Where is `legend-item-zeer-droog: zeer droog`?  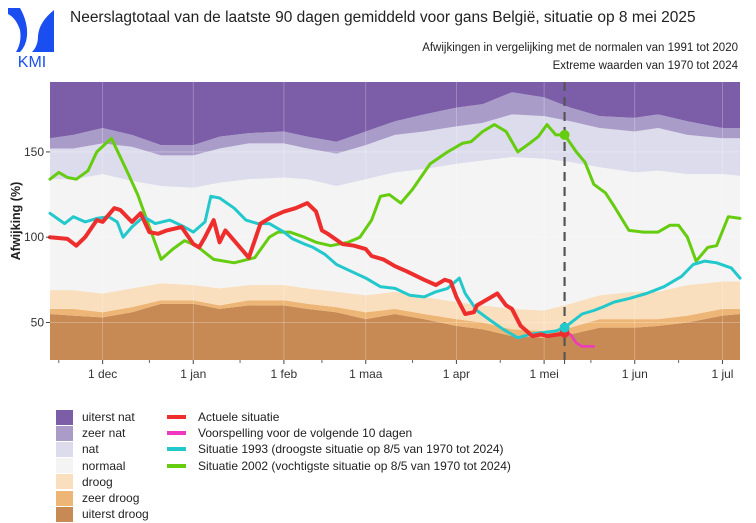 legend-item-zeer-droog: zeer droog is located at coordinates (102, 498).